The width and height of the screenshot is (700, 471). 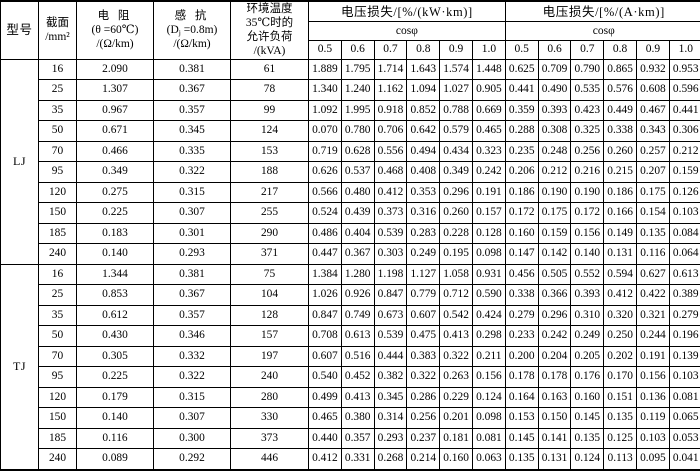 I want to click on cell-vloss-kw: 1.092, so click(x=325, y=110).